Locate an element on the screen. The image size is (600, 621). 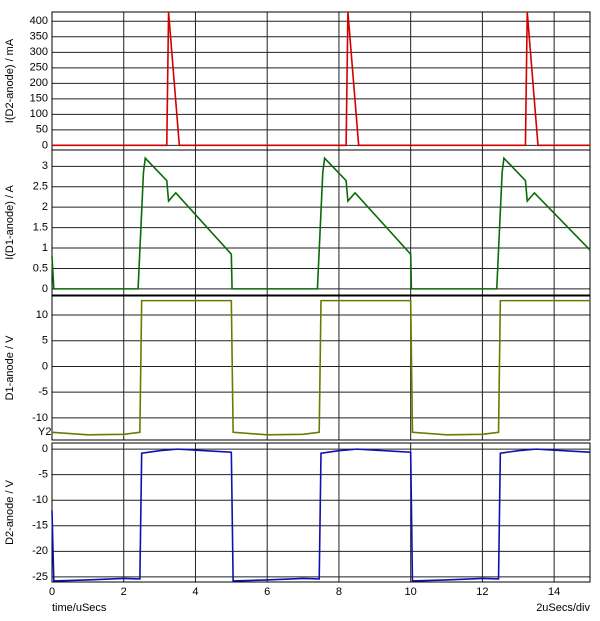
y-axis-label: D1-anode / V is located at coordinates (10, 367).